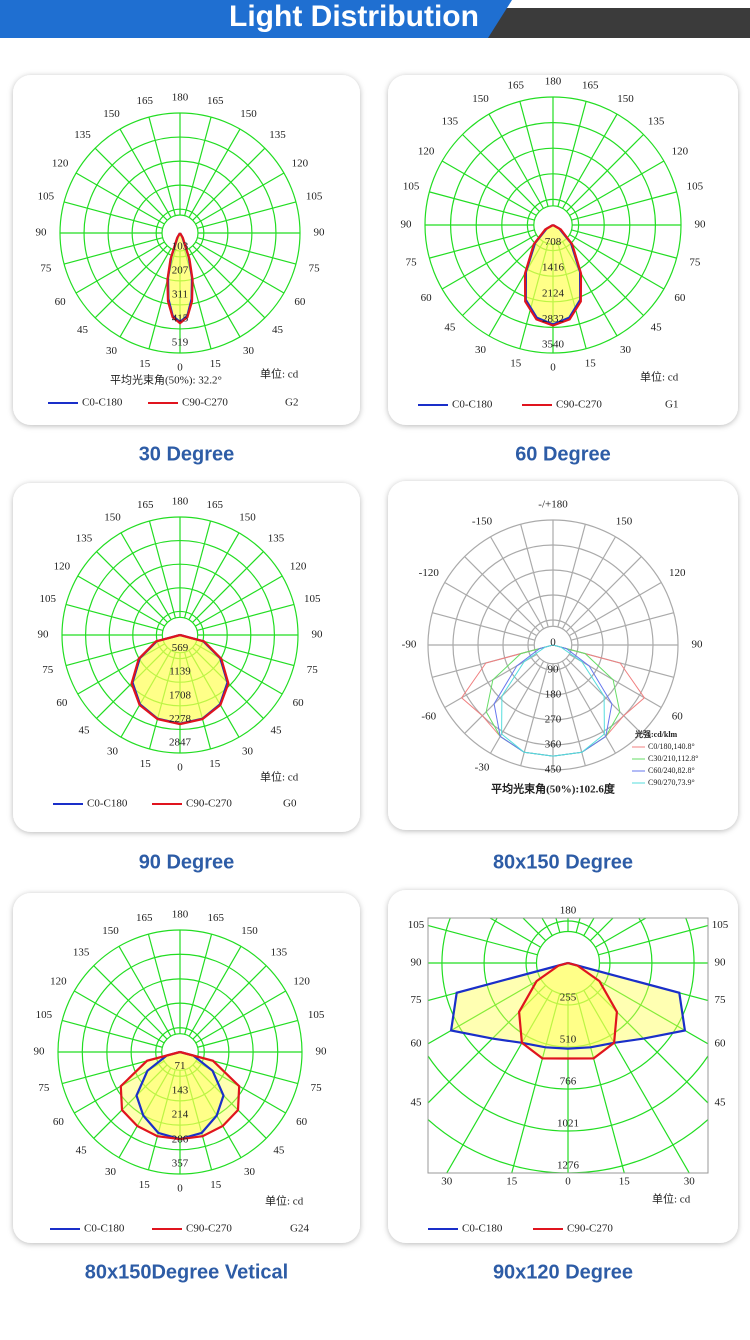 Image resolution: width=750 pixels, height=1340 pixels. Describe the element at coordinates (553, 643) in the screenshot. I see `radial-tick-label: 0` at that location.